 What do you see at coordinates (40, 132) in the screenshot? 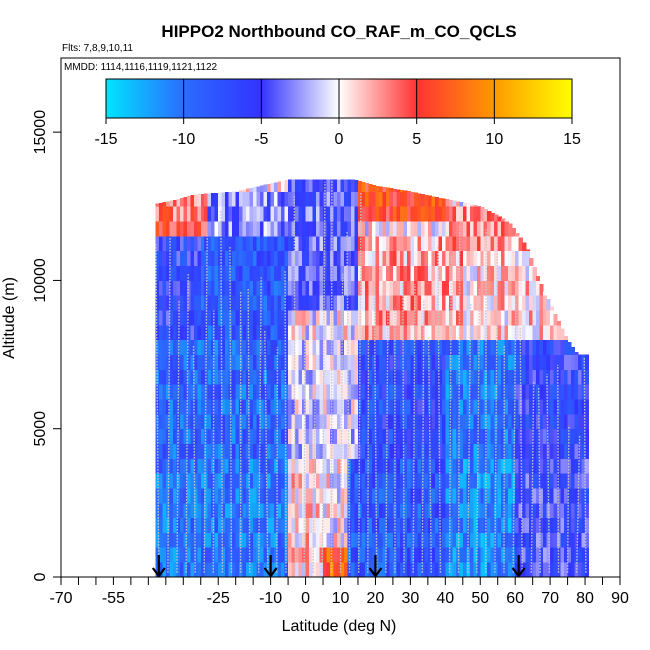
I see `y-tick-label: 15000` at bounding box center [40, 132].